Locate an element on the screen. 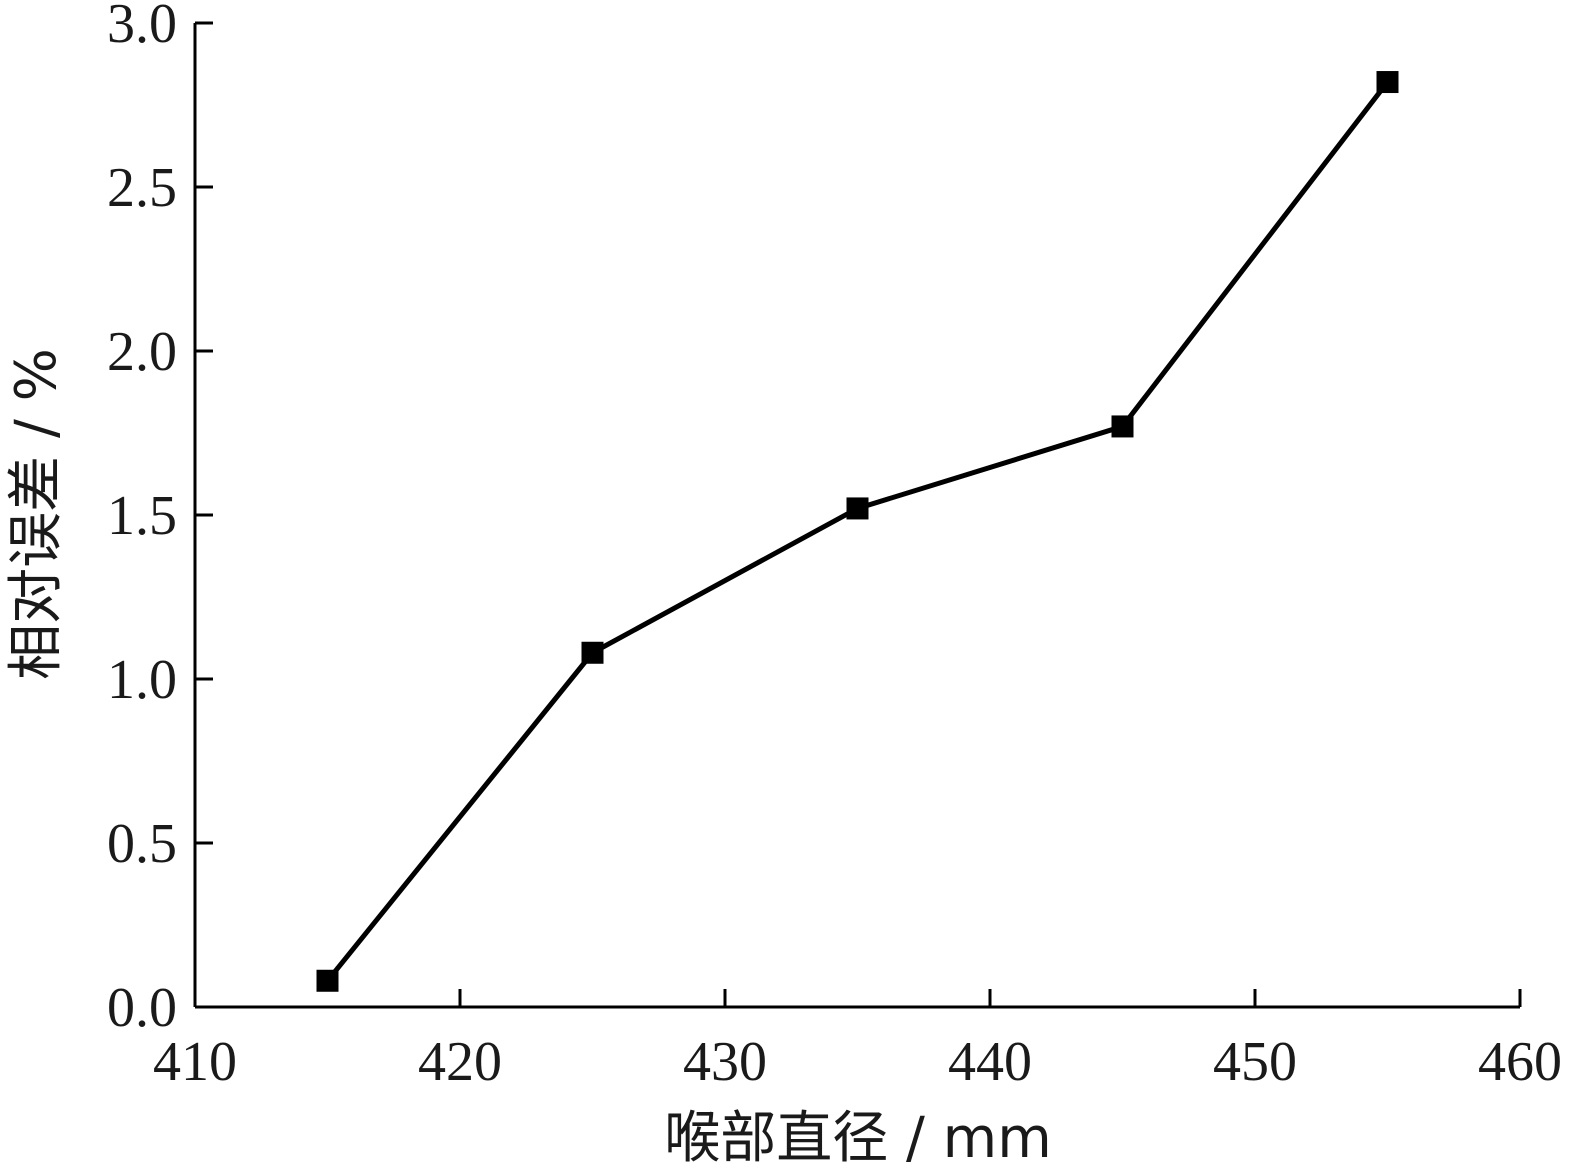 This screenshot has width=1577, height=1172. y-tick-label: 0.0 is located at coordinates (142, 1008).